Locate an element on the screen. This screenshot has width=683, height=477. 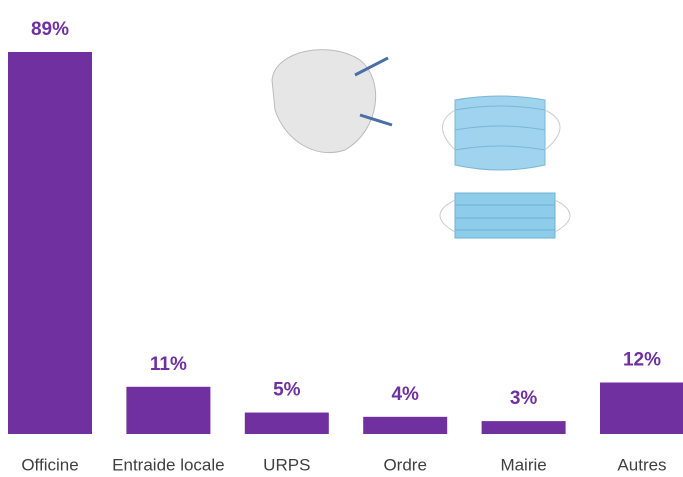
value-label: 89% is located at coordinates (50, 29).